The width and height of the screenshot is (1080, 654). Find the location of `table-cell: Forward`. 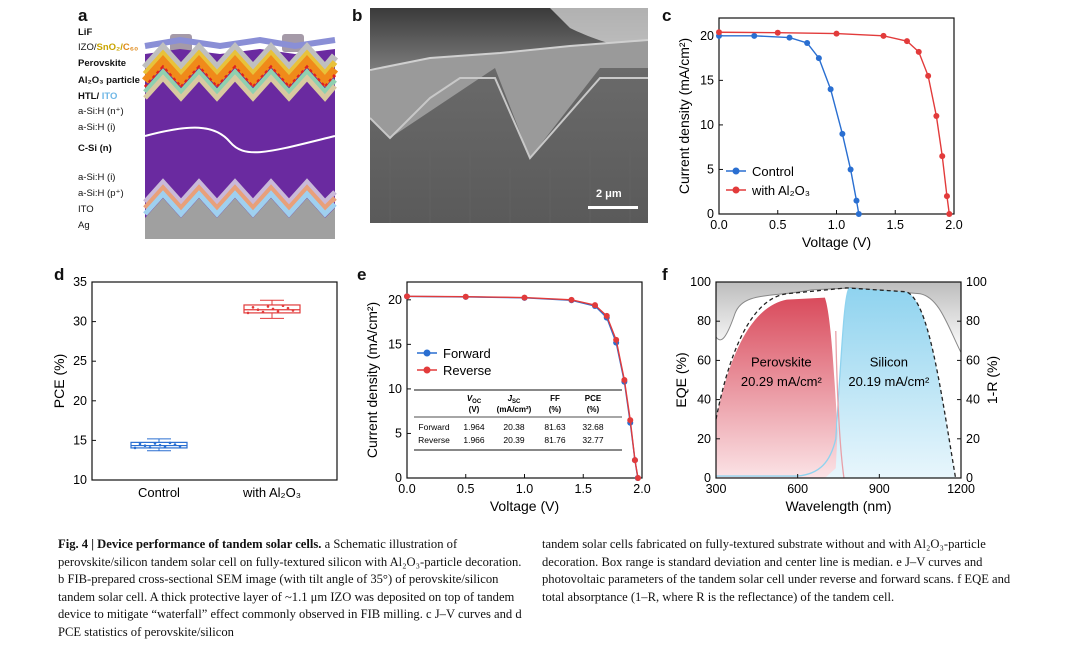

table-cell: Forward is located at coordinates (433, 427).